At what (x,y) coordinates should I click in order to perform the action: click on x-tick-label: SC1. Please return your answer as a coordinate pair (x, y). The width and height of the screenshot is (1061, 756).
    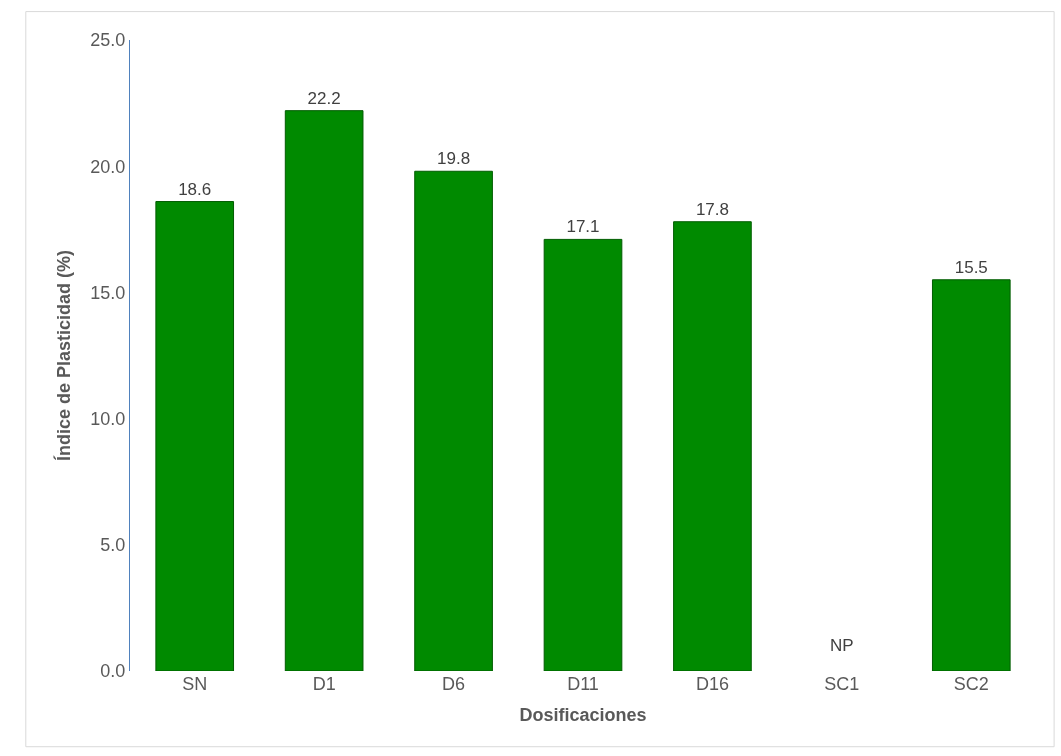
    Looking at the image, I should click on (842, 684).